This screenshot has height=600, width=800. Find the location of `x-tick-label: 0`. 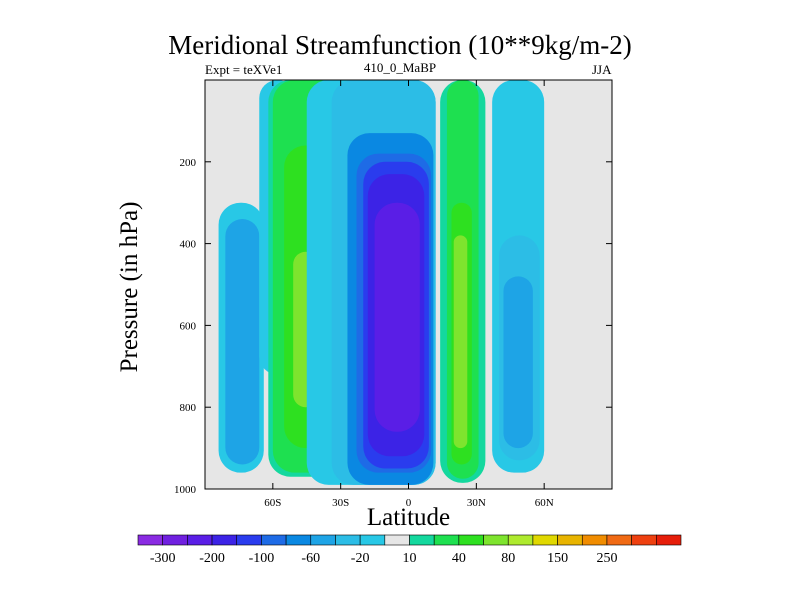

x-tick-label: 0 is located at coordinates (409, 503).